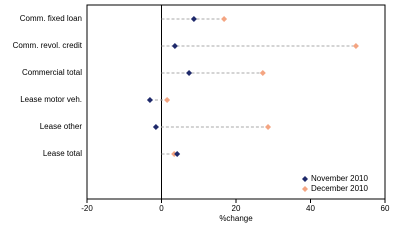 Image resolution: width=397 pixels, height=240 pixels. Describe the element at coordinates (339, 188) in the screenshot. I see `legend-label: December 2010` at that location.